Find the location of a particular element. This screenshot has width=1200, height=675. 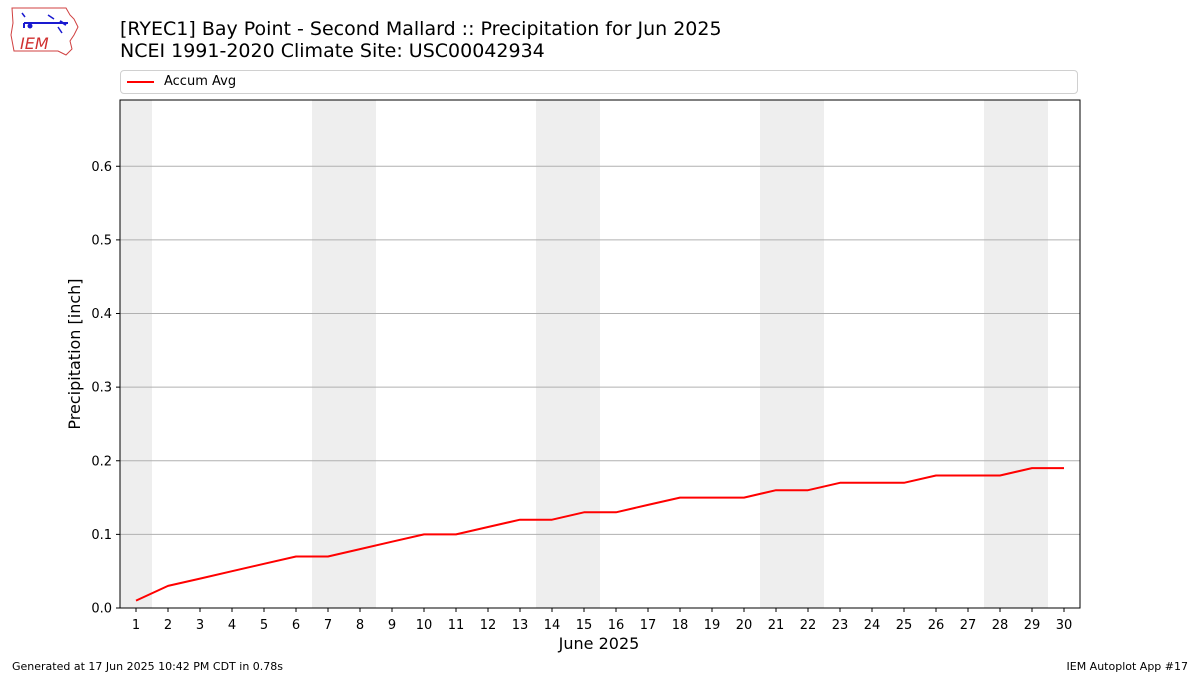

y-tick-label: 0.0 is located at coordinates (101, 609).